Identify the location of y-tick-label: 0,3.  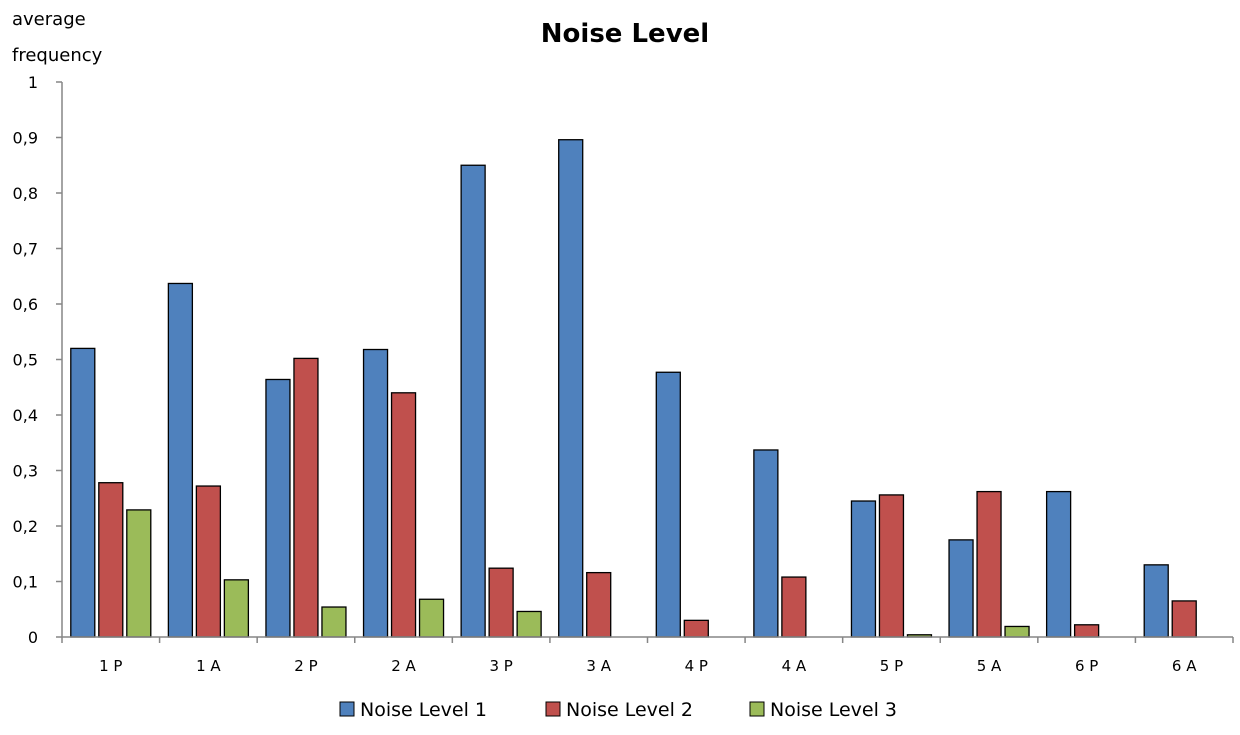
(25, 471).